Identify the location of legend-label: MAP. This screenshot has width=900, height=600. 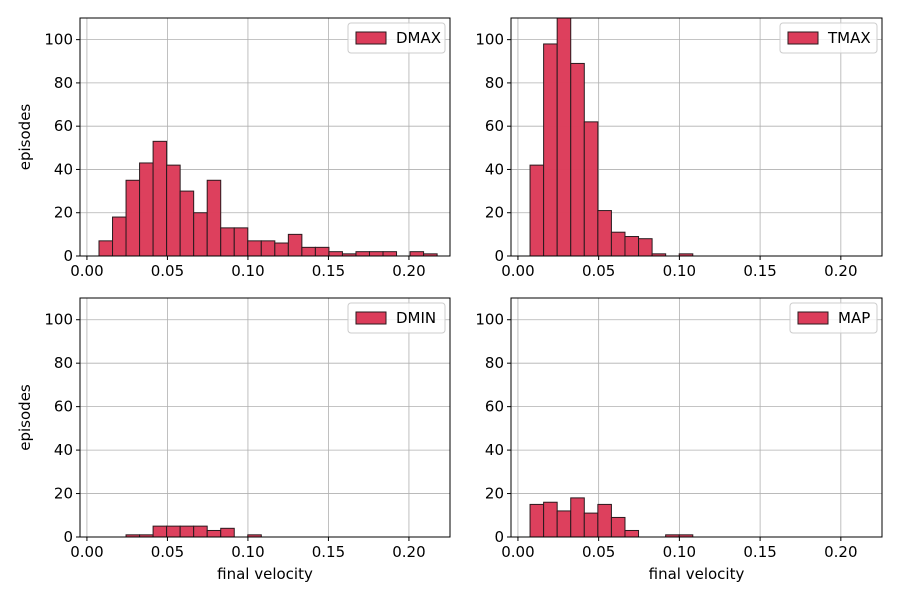
(854, 318).